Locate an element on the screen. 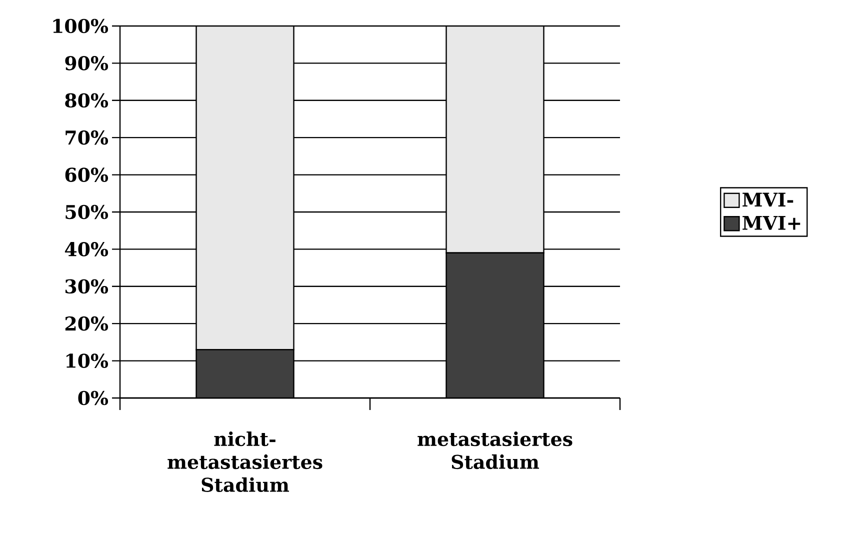 Image resolution: width=850 pixels, height=537 pixels. legend-label: MVI+ is located at coordinates (771, 223).